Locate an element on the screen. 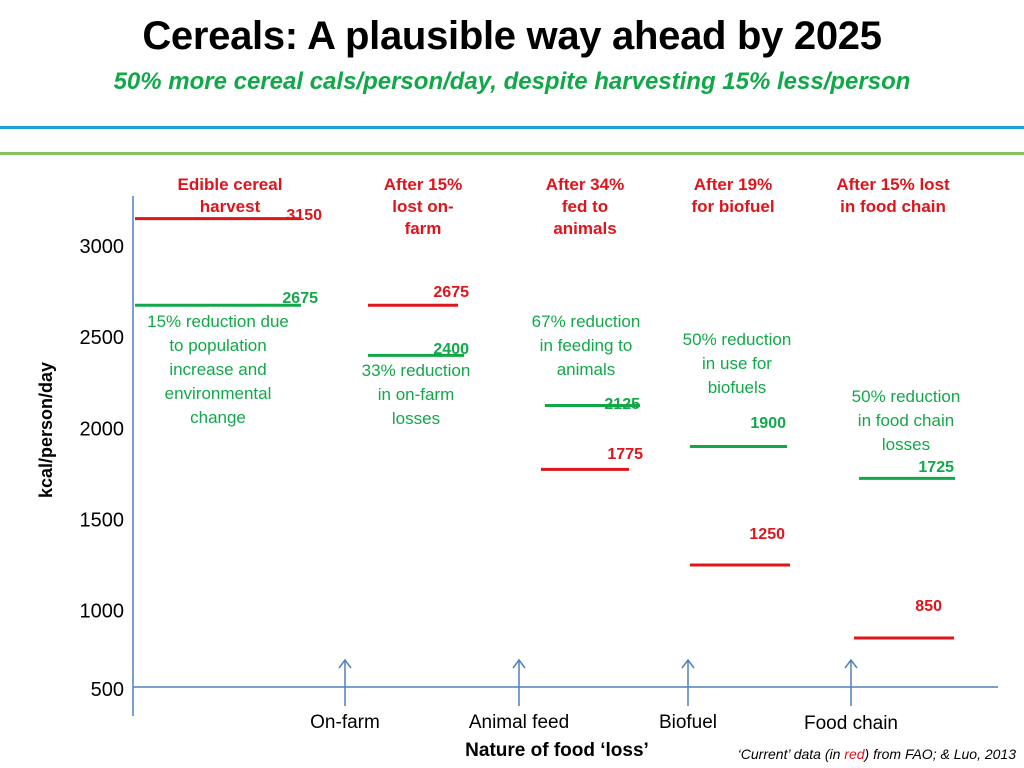  source-red-word: red is located at coordinates (854, 754).